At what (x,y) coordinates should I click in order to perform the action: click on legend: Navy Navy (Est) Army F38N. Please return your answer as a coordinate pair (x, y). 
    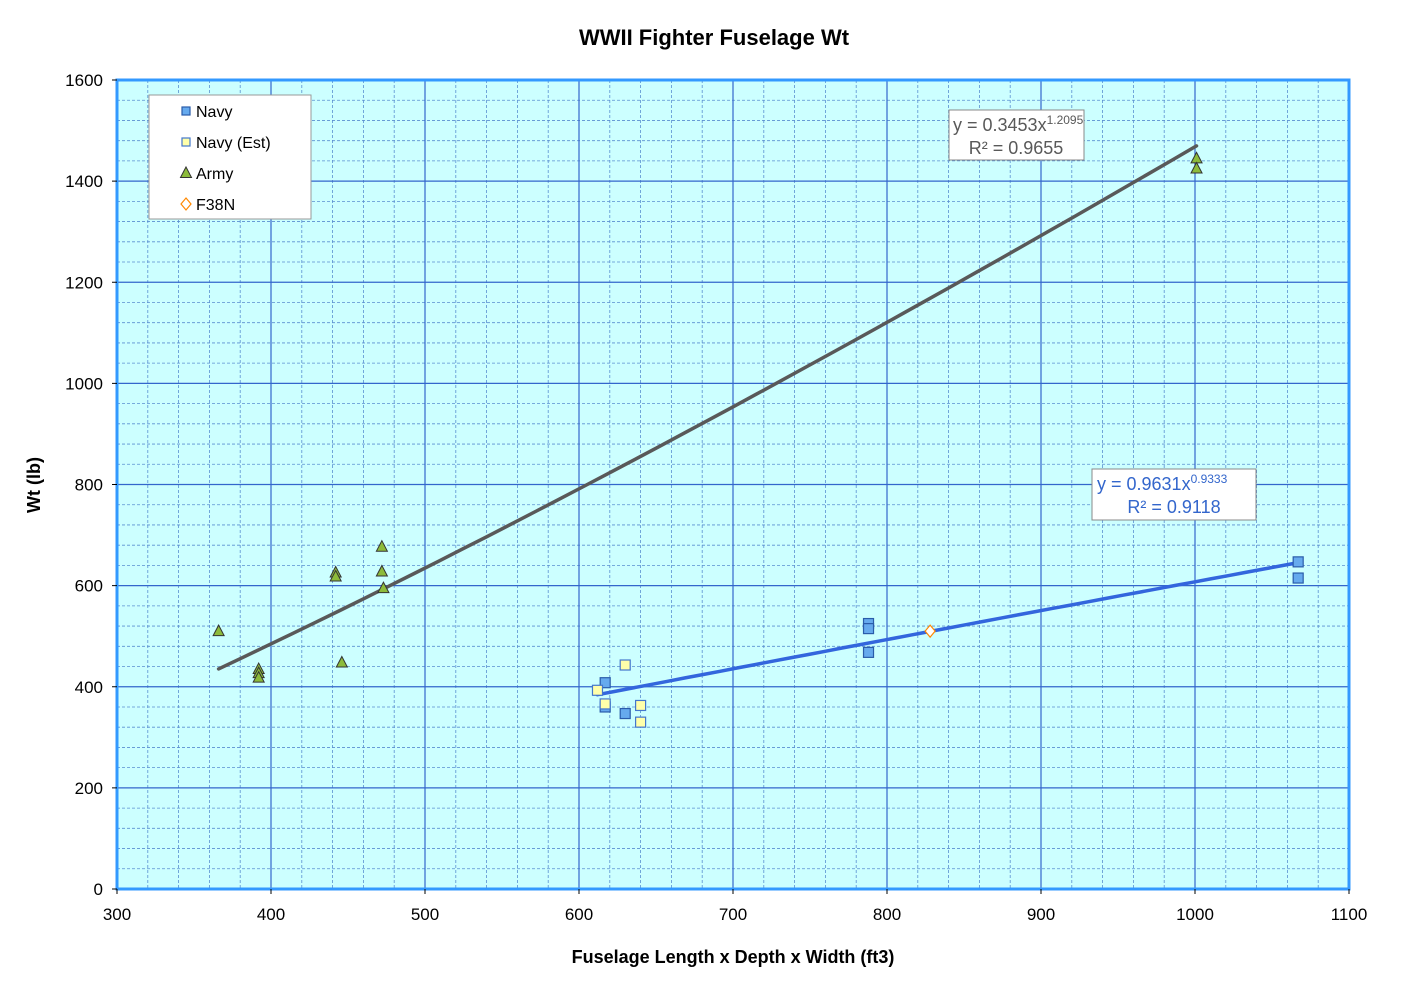
    Looking at the image, I should click on (230, 157).